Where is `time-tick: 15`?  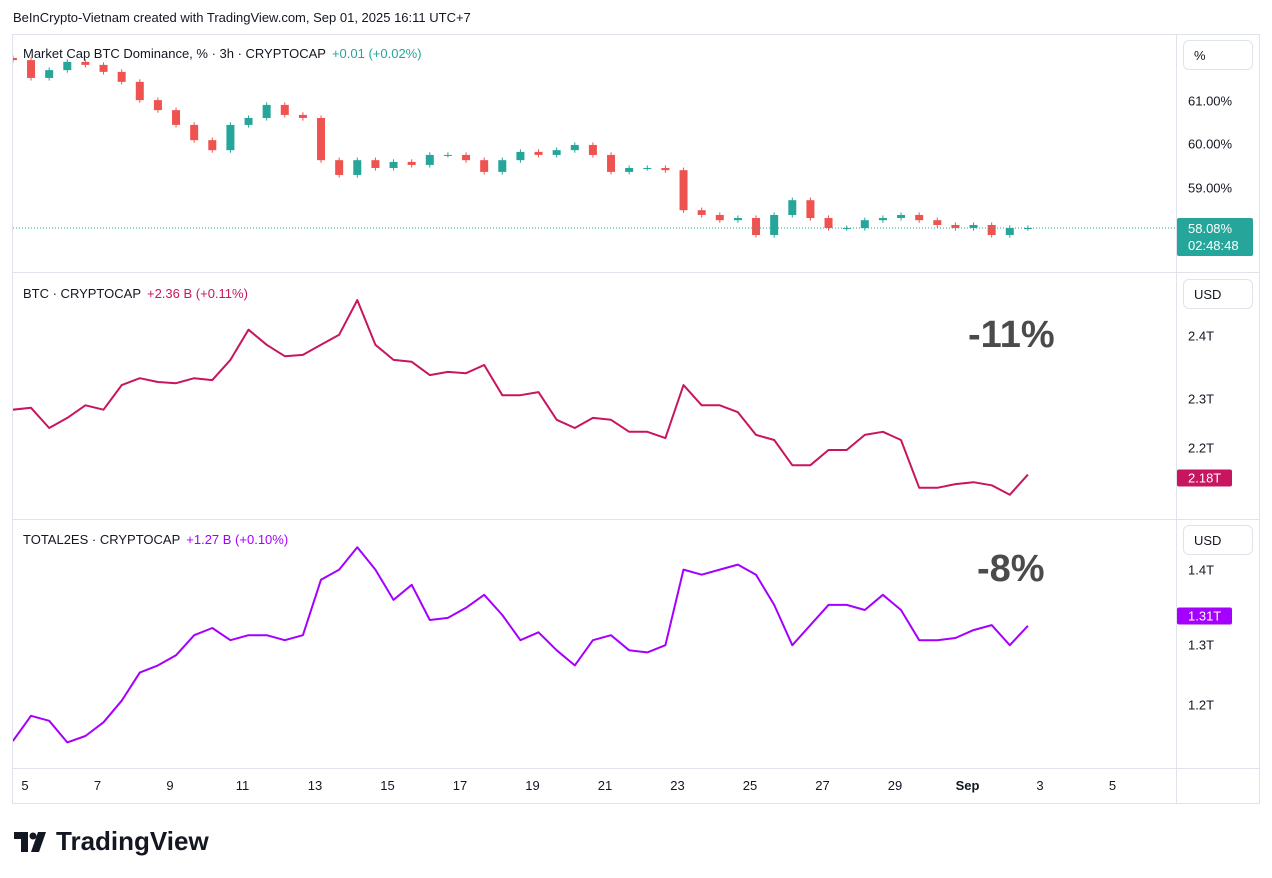 time-tick: 15 is located at coordinates (387, 785).